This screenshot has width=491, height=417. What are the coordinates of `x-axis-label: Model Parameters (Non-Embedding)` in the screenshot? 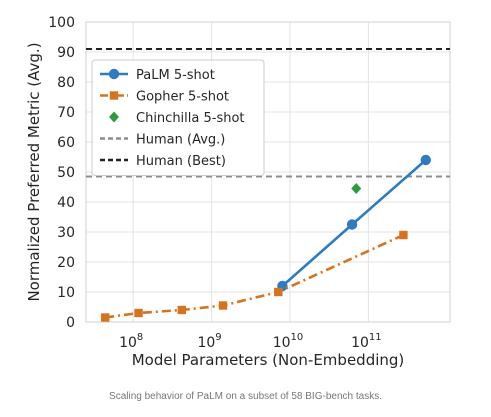 It's located at (268, 360).